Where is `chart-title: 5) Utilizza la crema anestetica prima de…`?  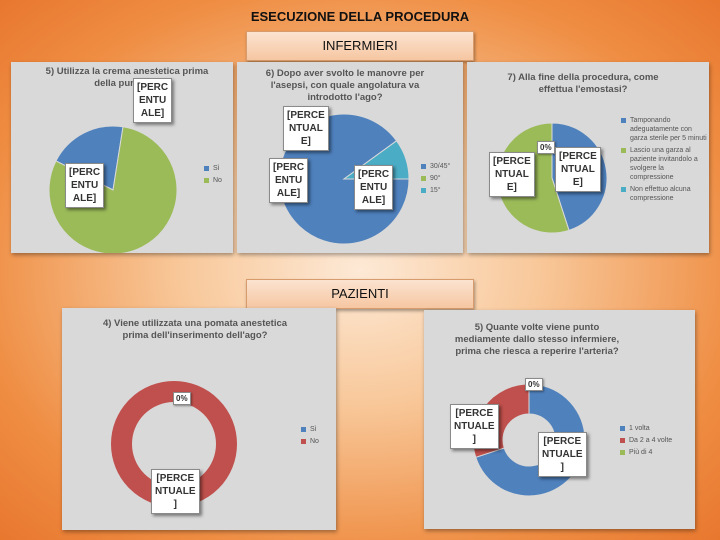
chart-title: 5) Utilizza la crema anestetica prima de… is located at coordinates (127, 77).